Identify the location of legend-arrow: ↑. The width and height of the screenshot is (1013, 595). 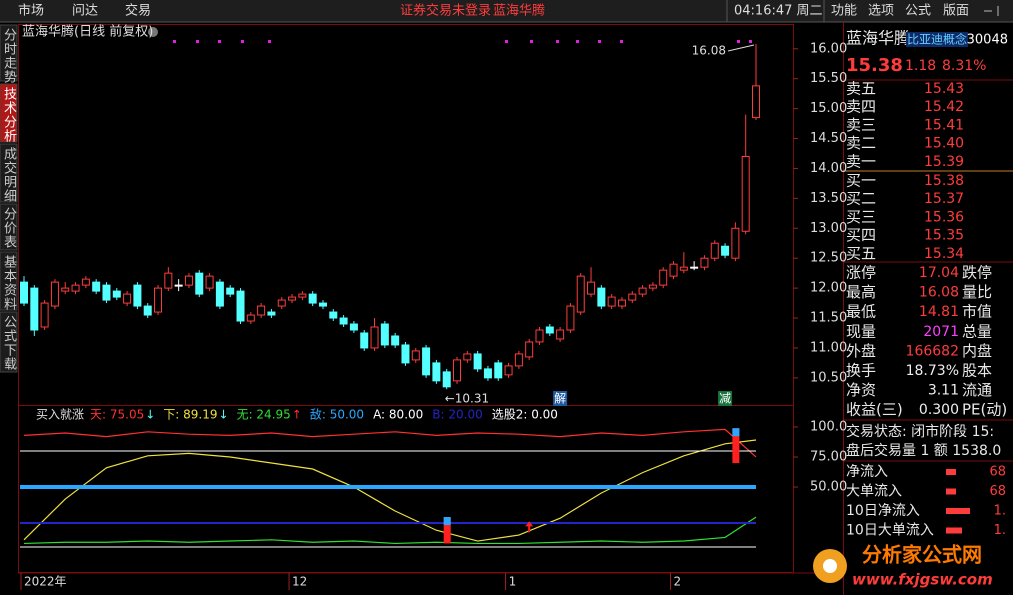
(297, 415).